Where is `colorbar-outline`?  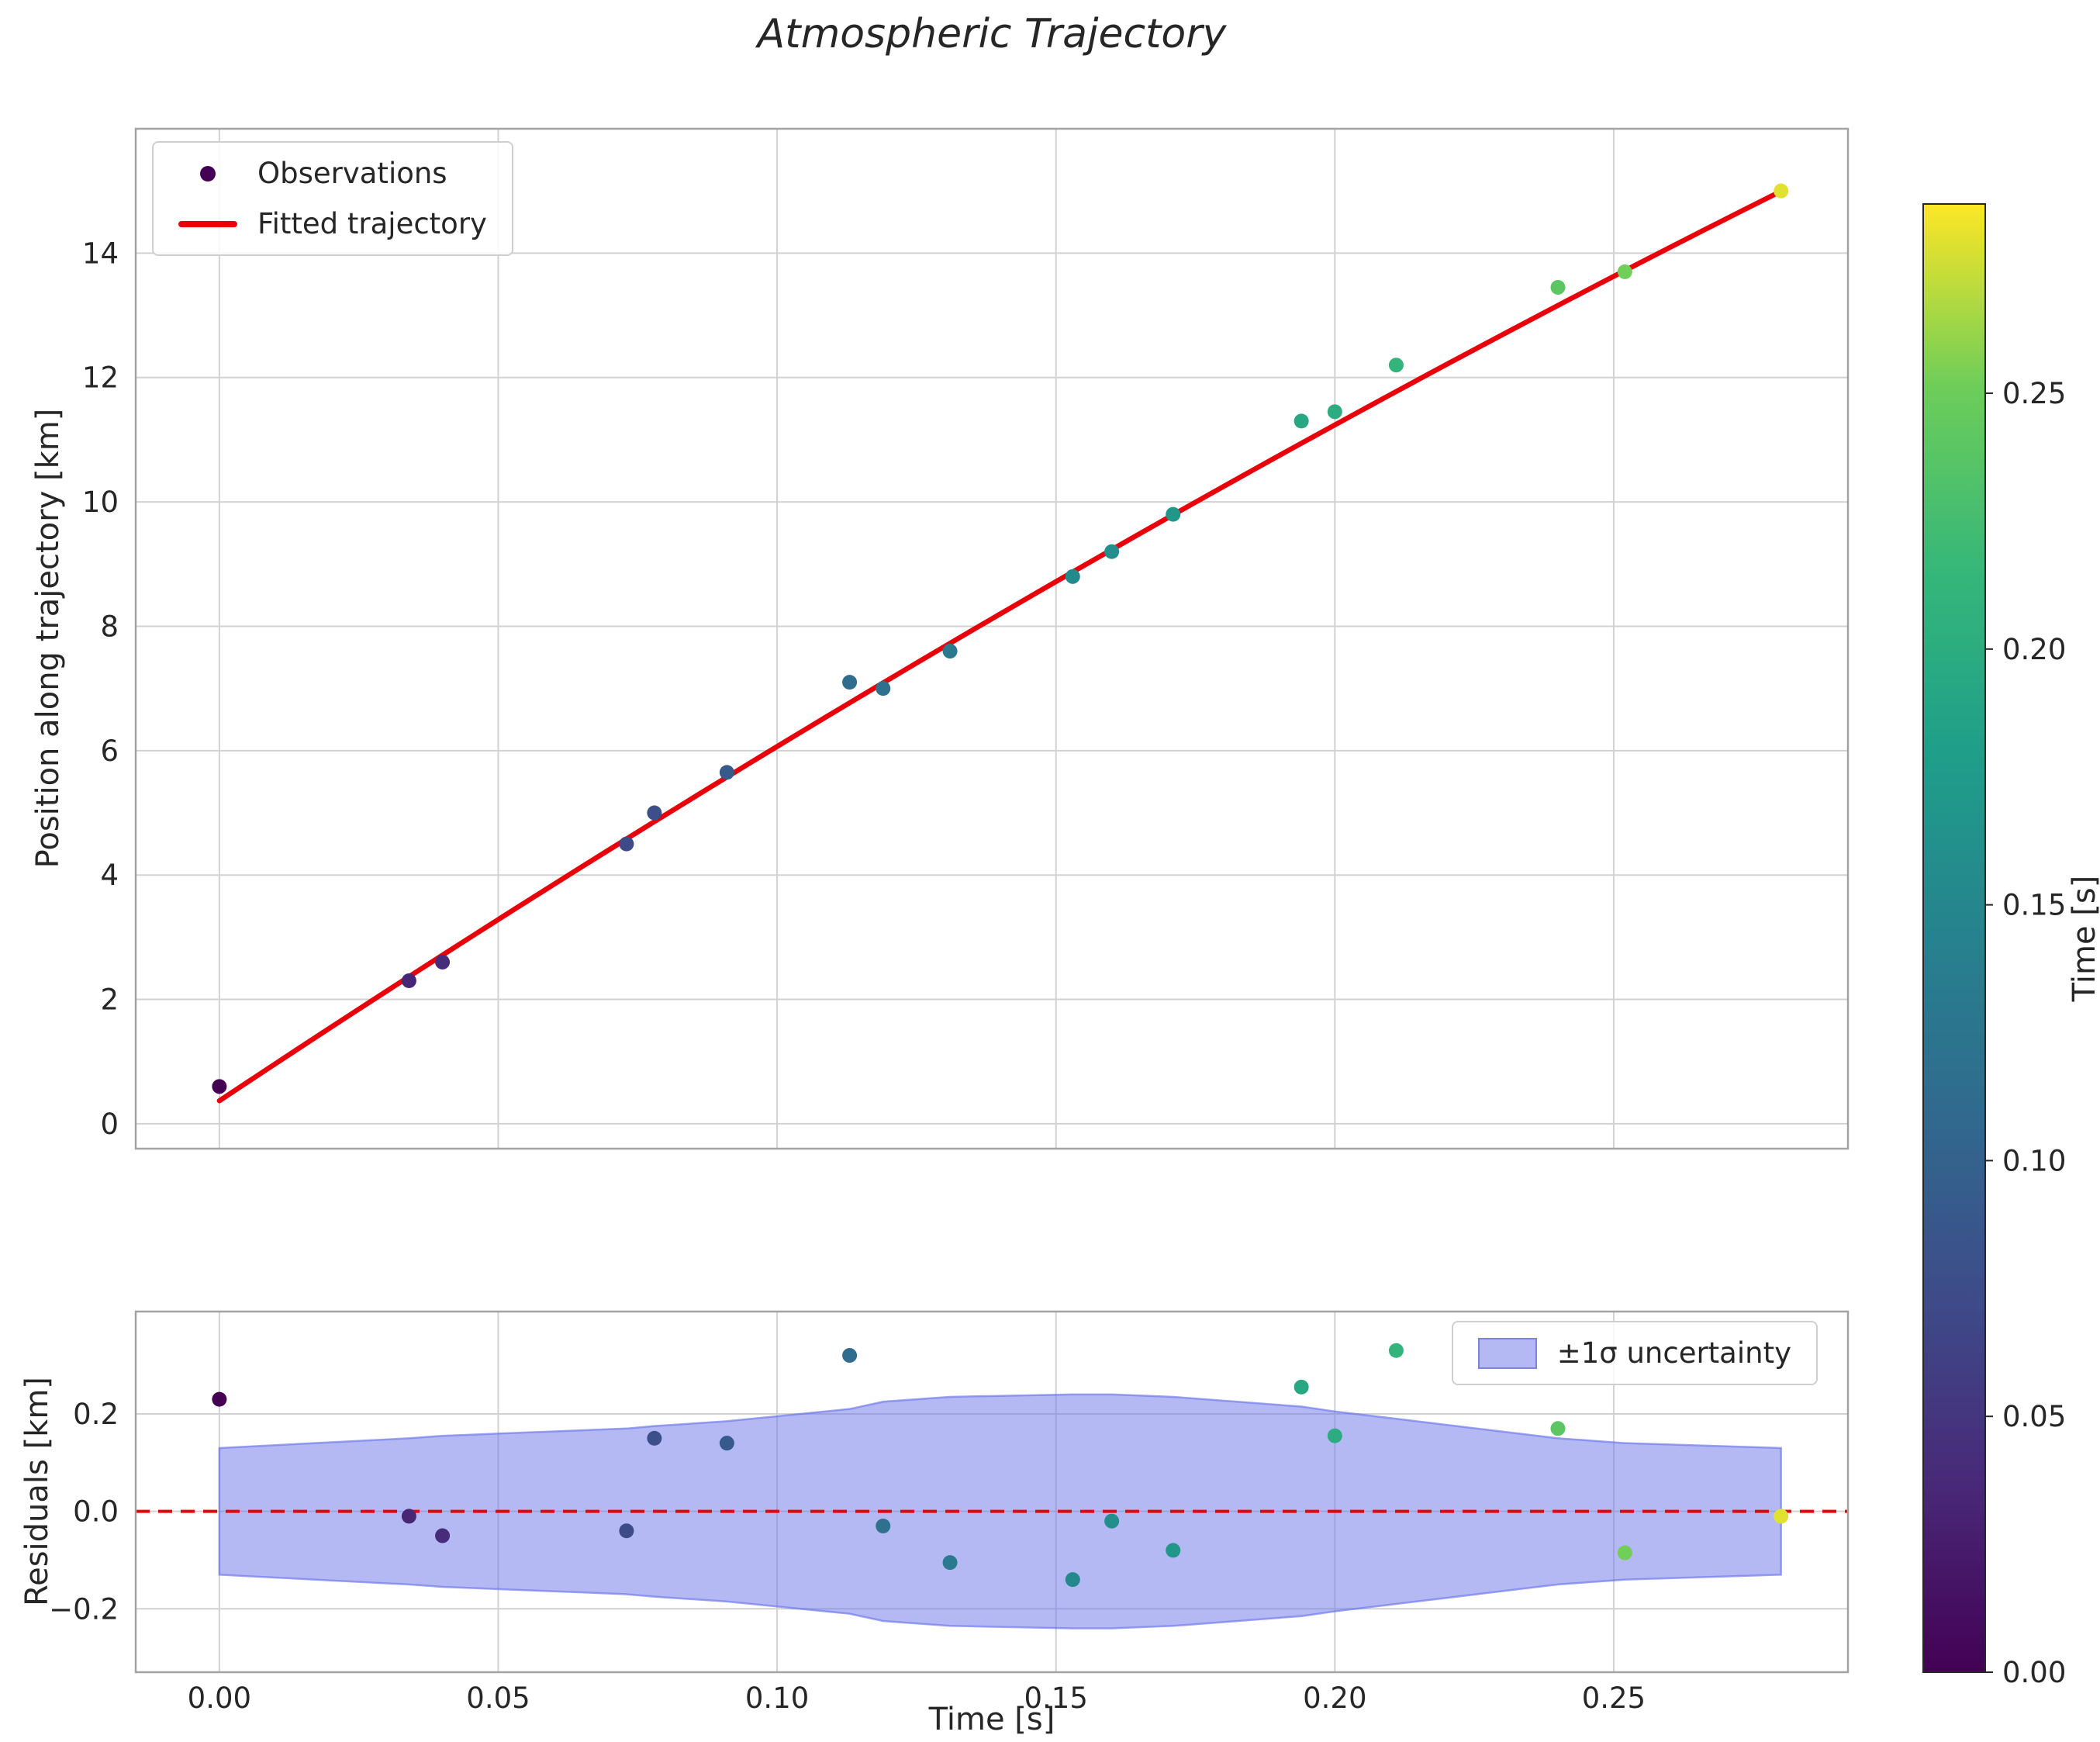
colorbar-outline is located at coordinates (1954, 938).